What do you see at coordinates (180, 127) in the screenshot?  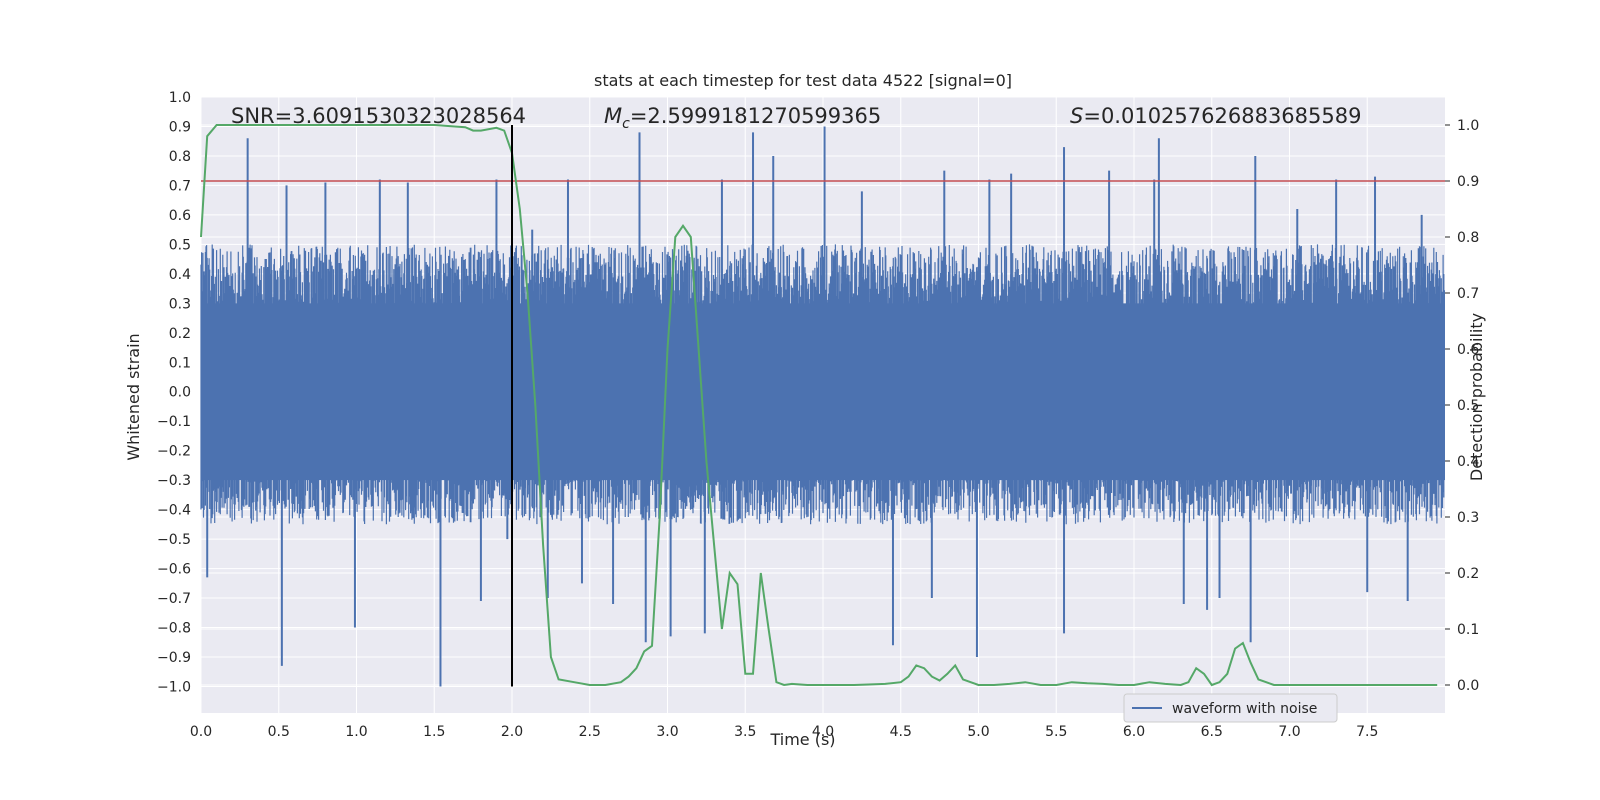 I see `y-tick-label-left: 0.9` at bounding box center [180, 127].